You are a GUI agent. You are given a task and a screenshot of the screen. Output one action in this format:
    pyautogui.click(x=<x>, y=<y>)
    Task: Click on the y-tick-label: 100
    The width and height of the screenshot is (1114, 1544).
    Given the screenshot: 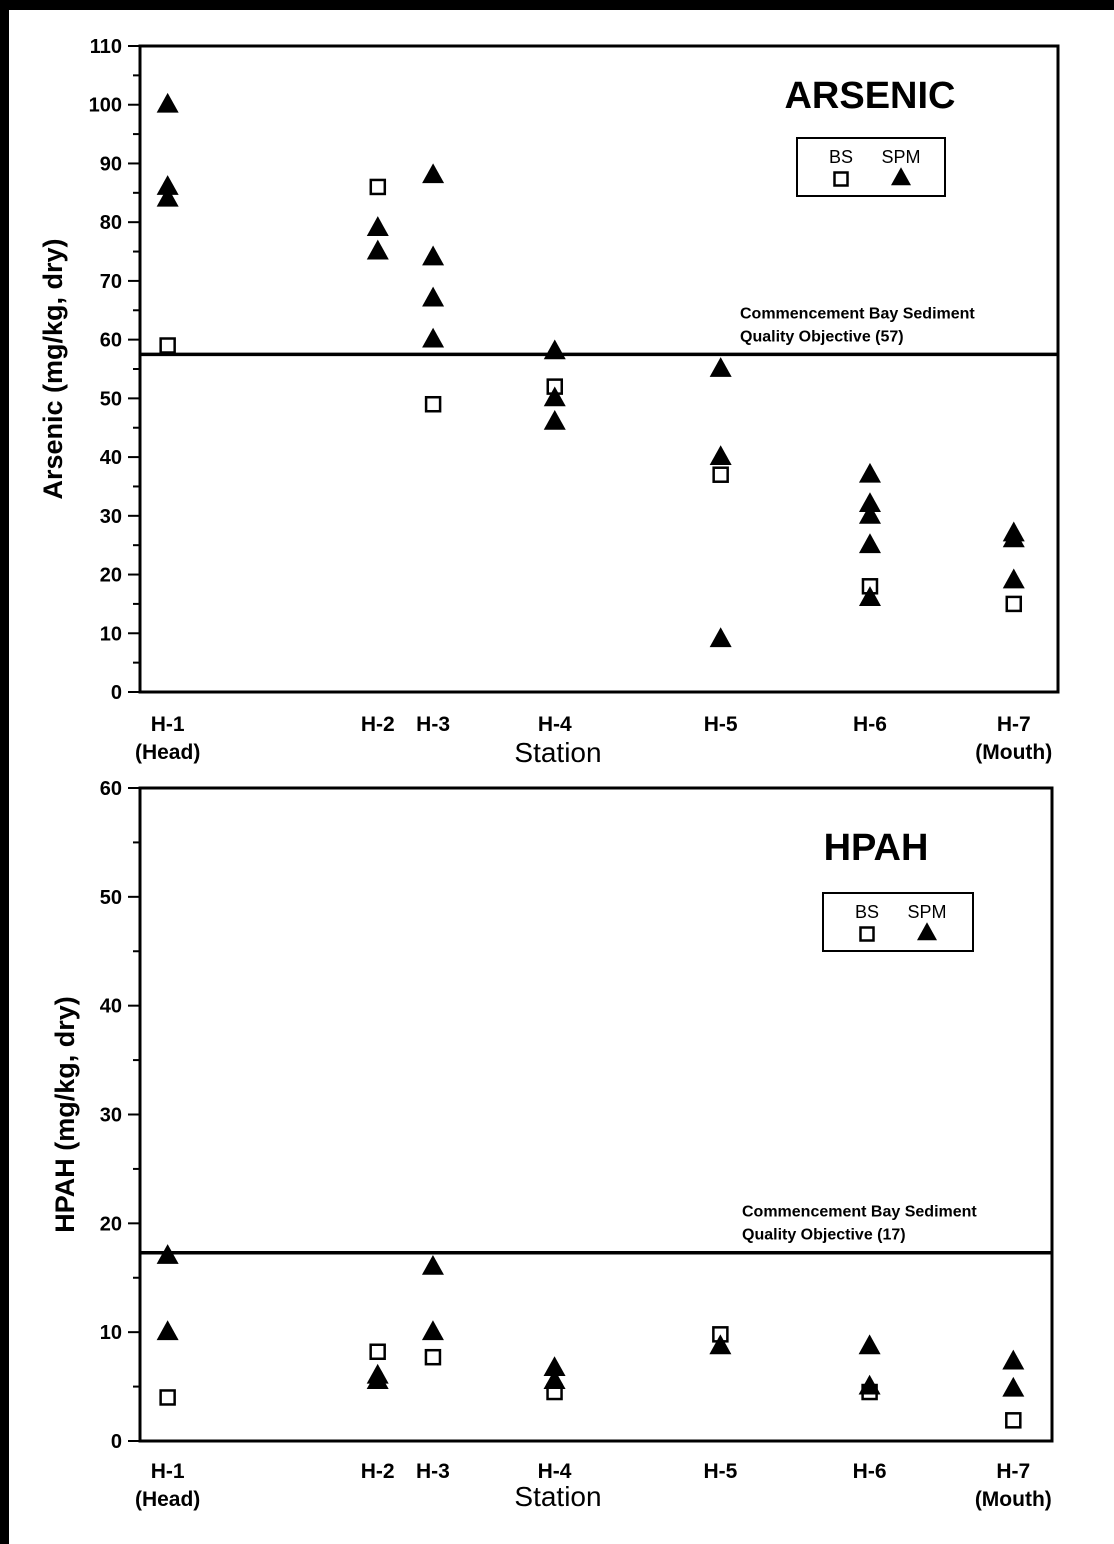 What is the action you would take?
    pyautogui.click(x=105, y=106)
    